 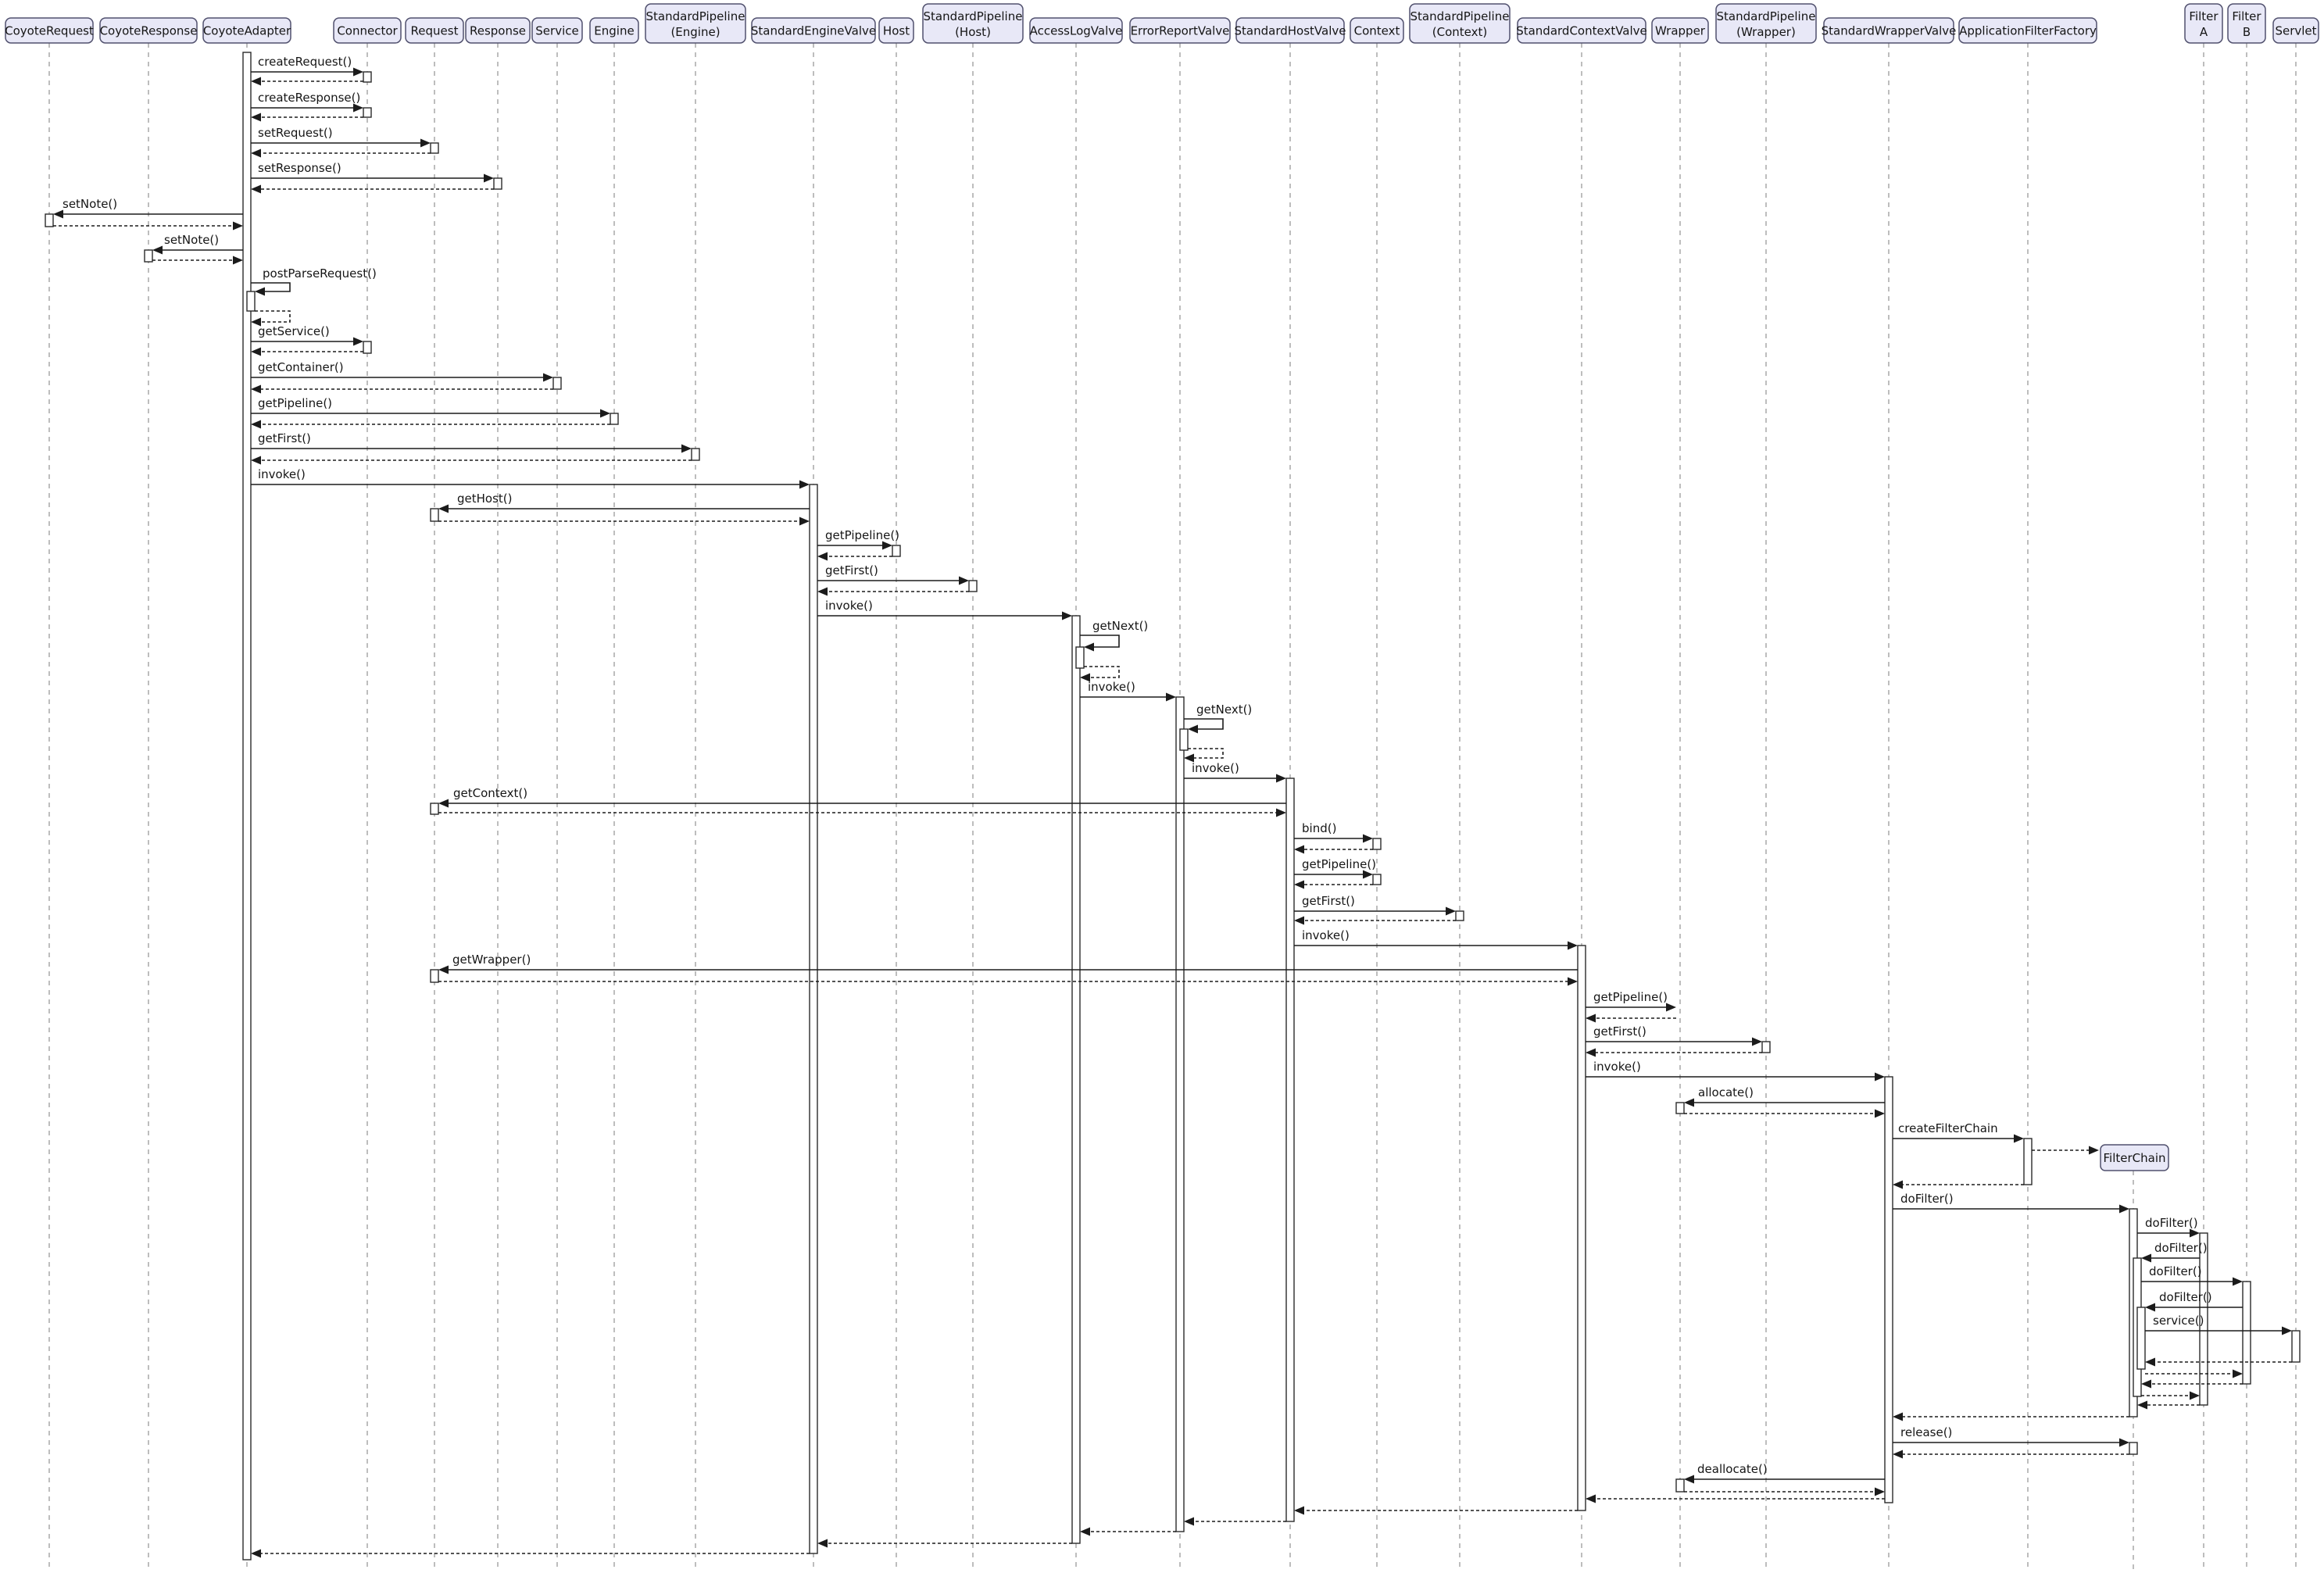 What do you see at coordinates (49, 30) in the screenshot?
I see `participant-box-coyote-request` at bounding box center [49, 30].